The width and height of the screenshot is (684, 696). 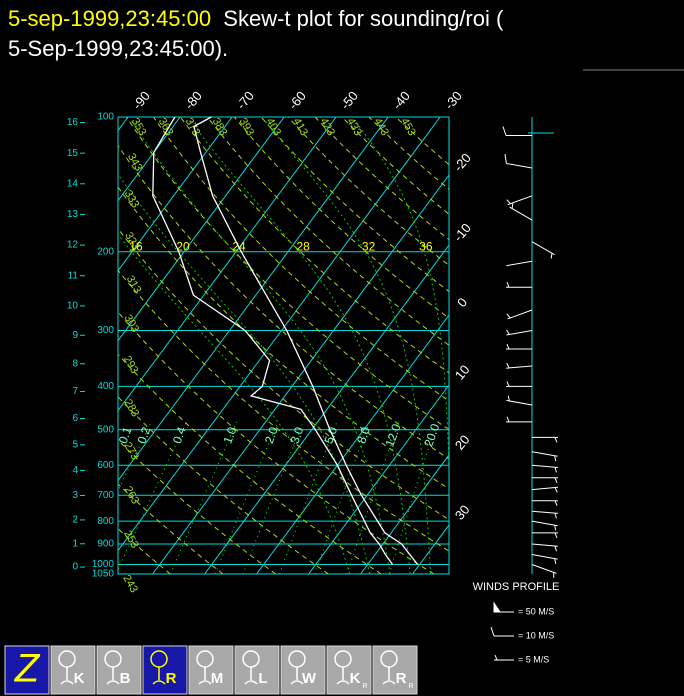 I want to click on toolbar-button: M, so click(x=211, y=670).